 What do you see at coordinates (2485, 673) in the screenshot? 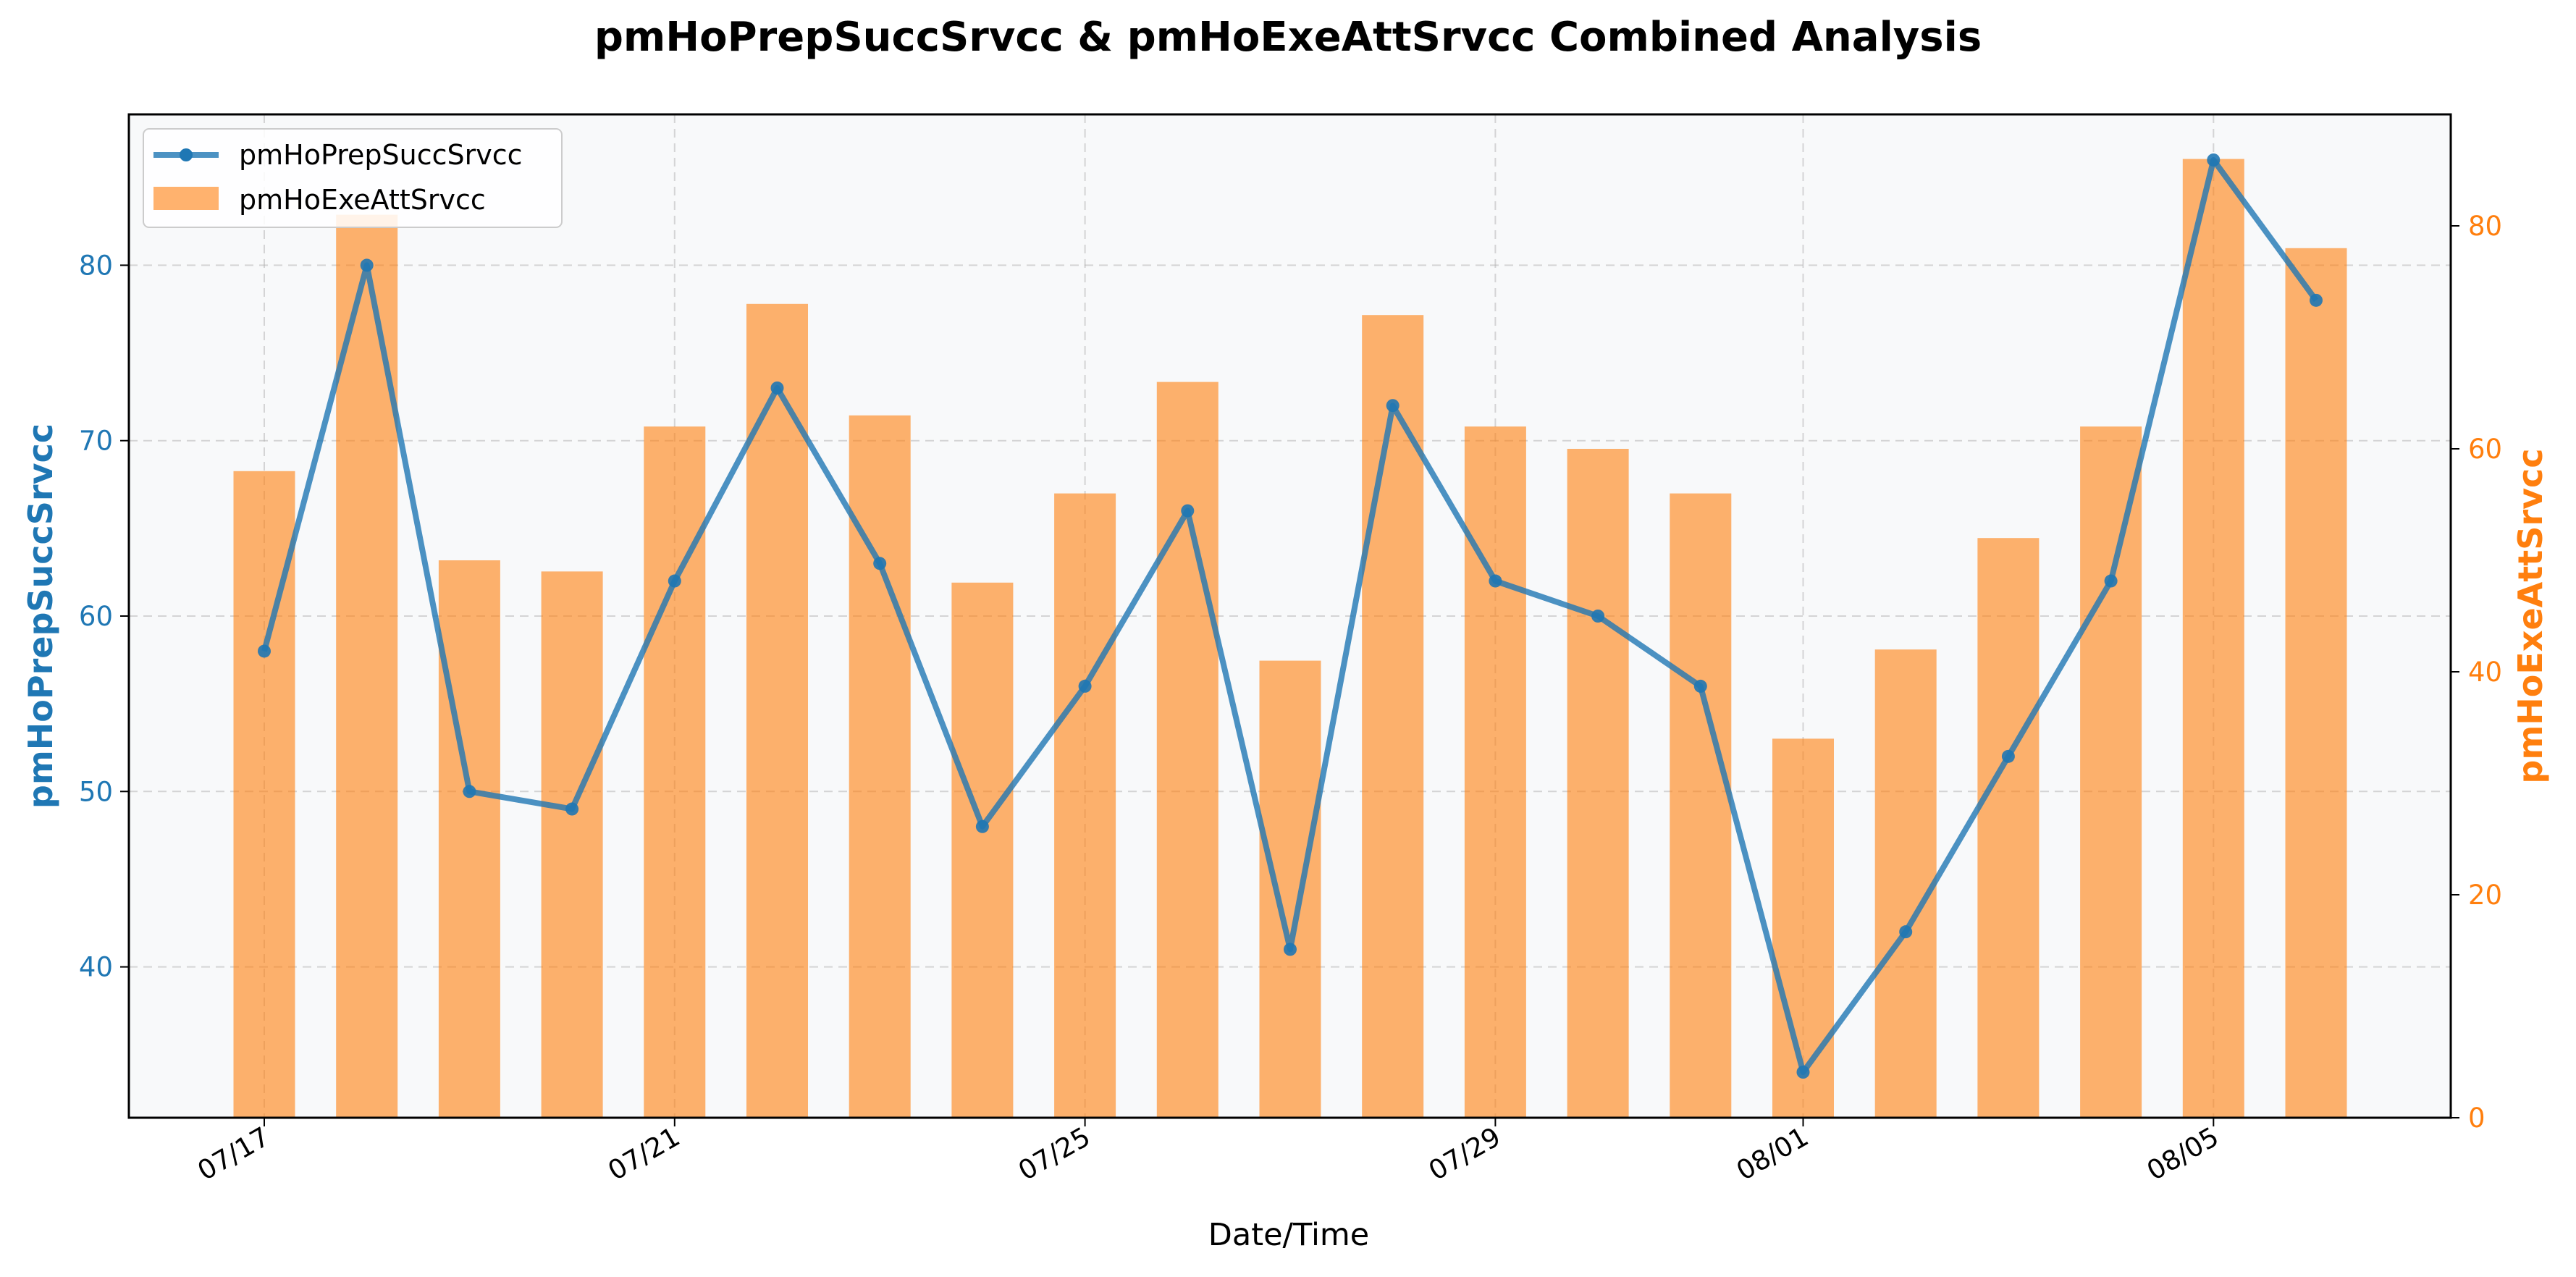
I see `right-tick-label: 40` at bounding box center [2485, 673].